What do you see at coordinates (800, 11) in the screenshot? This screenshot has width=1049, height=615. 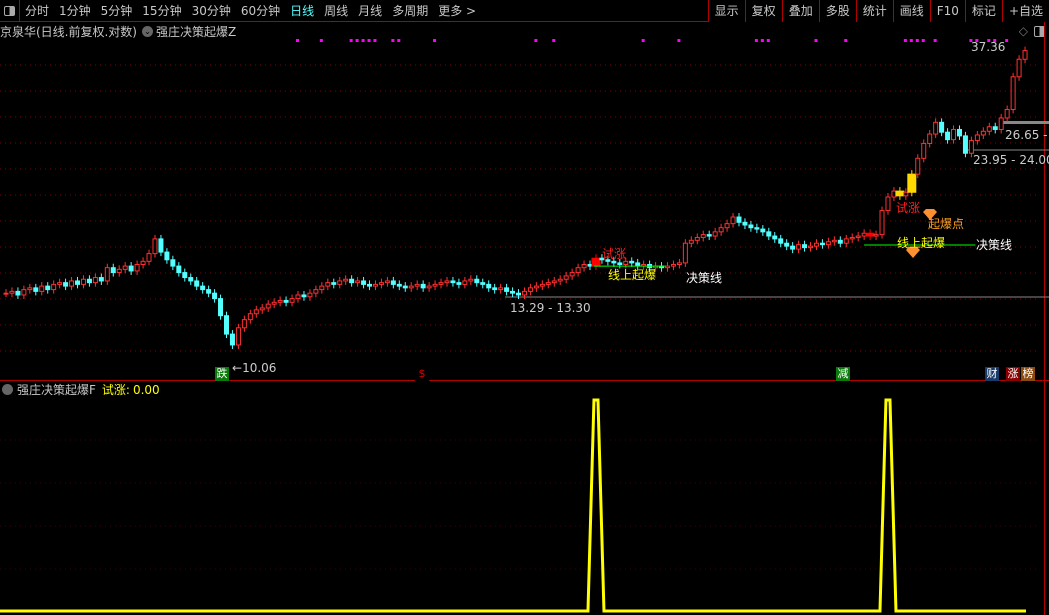 I see `toolbar-button: 叠加` at bounding box center [800, 11].